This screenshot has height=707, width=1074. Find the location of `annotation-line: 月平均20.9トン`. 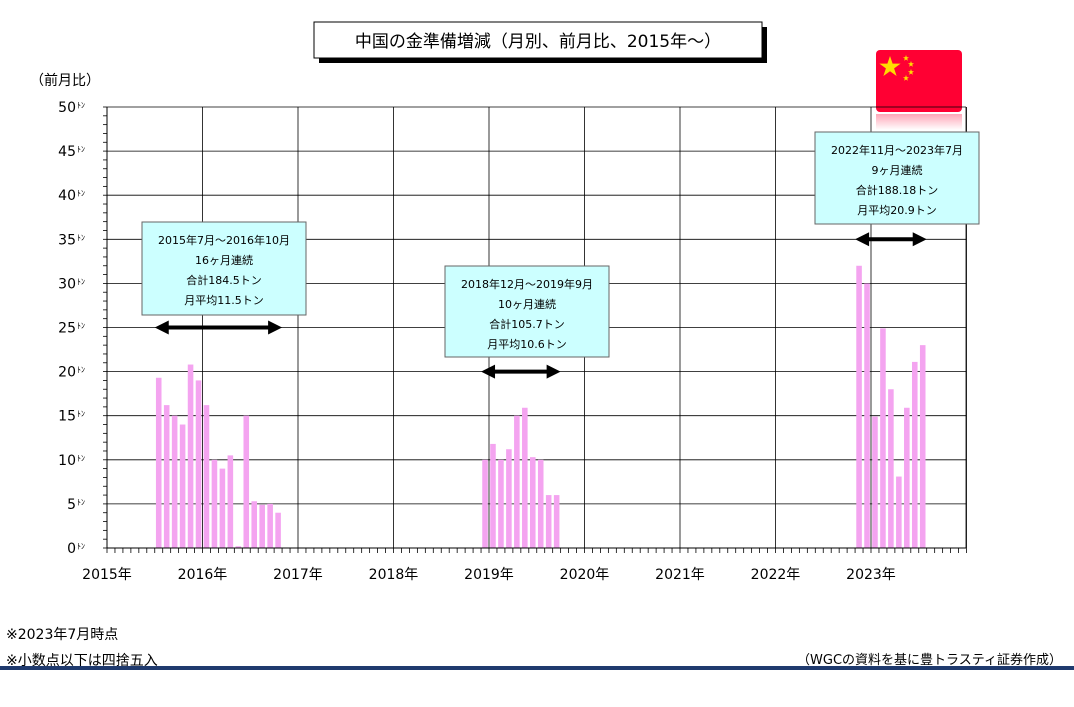

annotation-line: 月平均20.9トン is located at coordinates (897, 210).